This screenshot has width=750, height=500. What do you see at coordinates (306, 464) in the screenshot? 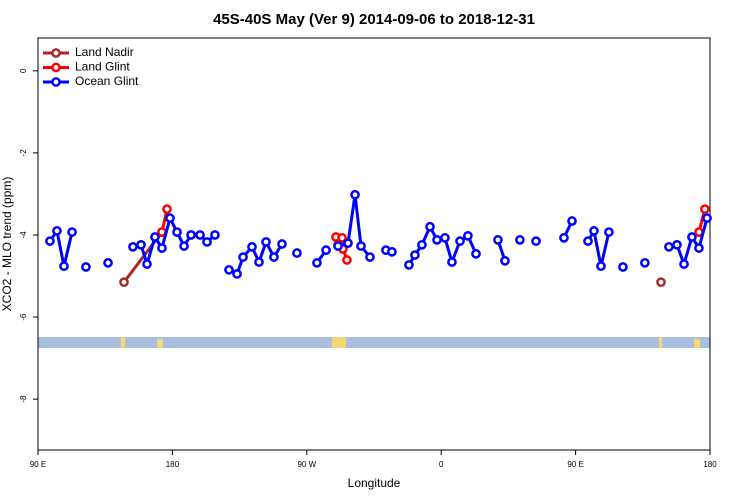
I see `x-tick-label: 90 W` at bounding box center [306, 464].